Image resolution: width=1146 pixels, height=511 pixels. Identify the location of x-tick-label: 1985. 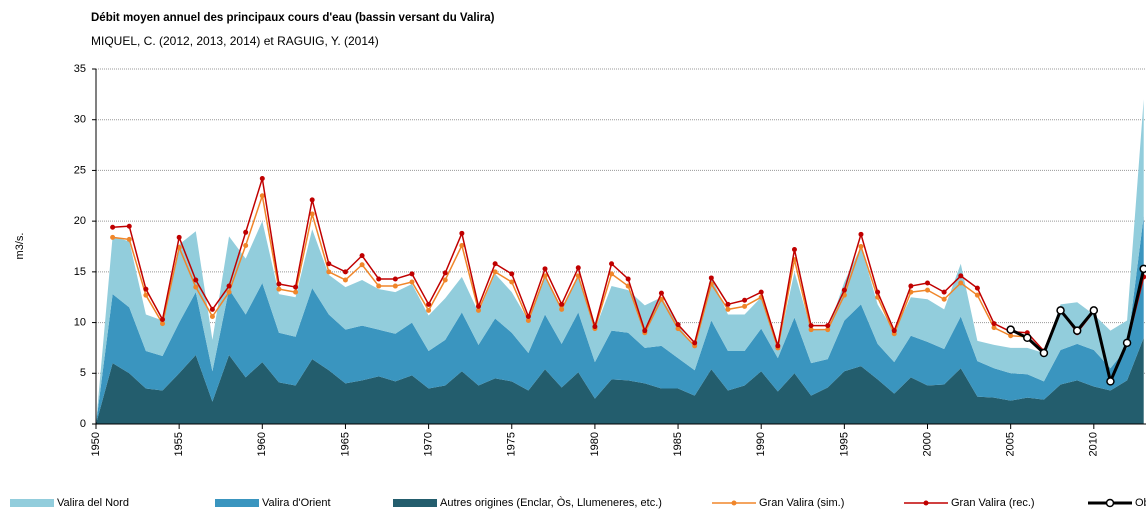
(678, 444).